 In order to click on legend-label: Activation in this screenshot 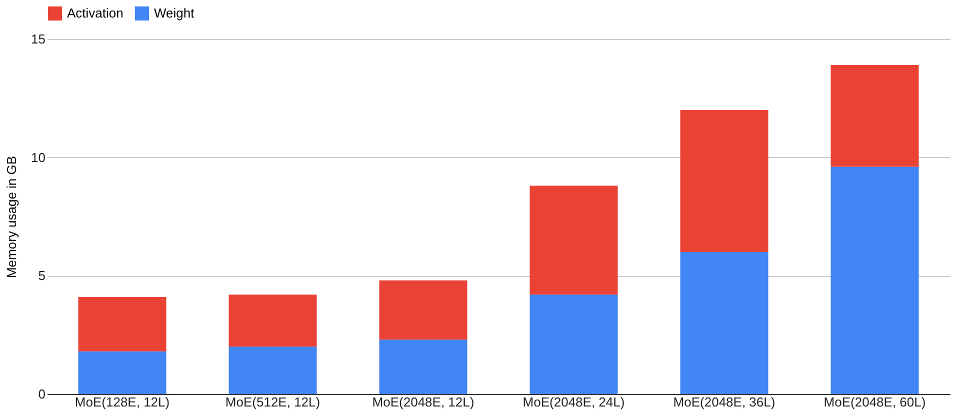, I will do `click(95, 12)`.